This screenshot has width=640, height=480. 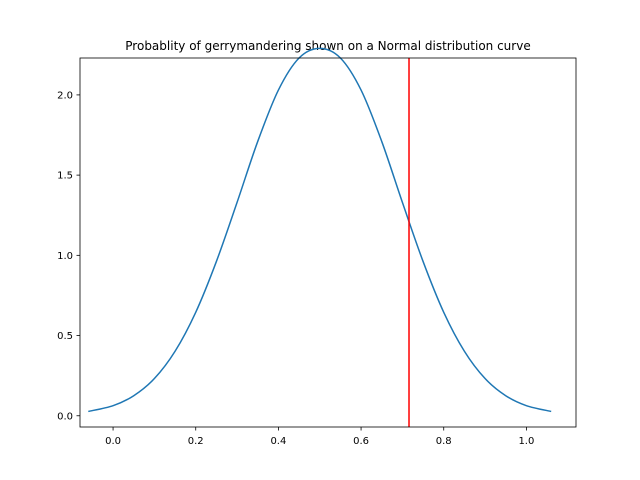 I want to click on x-tick-label-1: 0.2, so click(x=196, y=441).